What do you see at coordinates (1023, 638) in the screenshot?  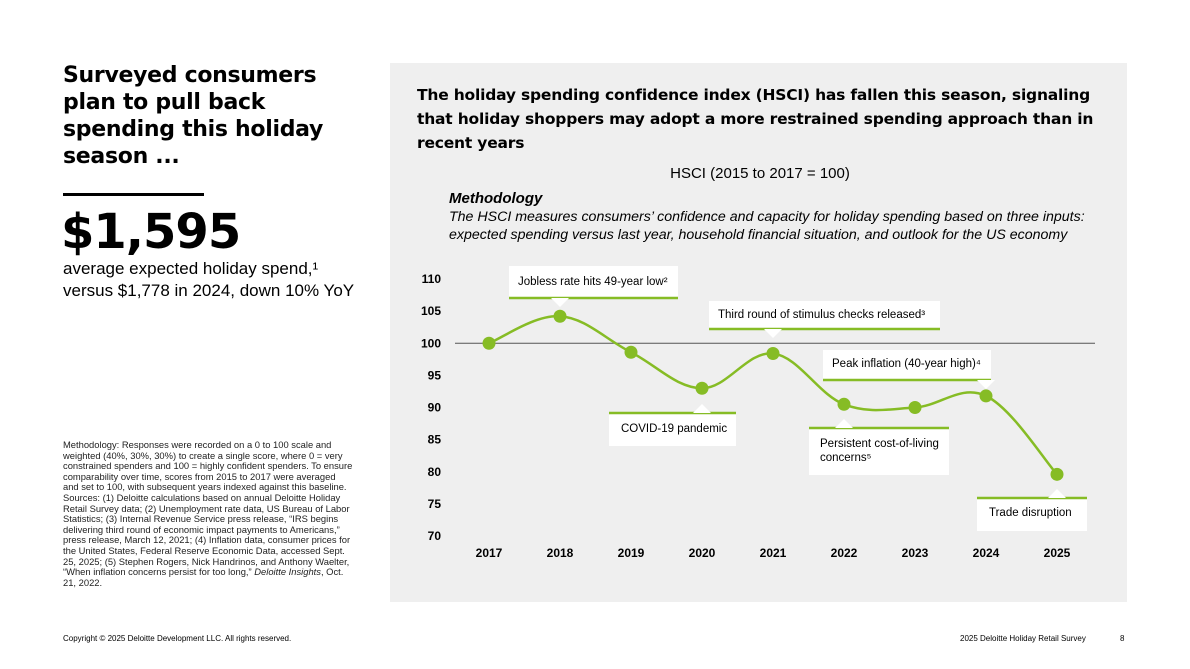 I see `report-name: 2025 Deloitte Holiday Retail Survey` at bounding box center [1023, 638].